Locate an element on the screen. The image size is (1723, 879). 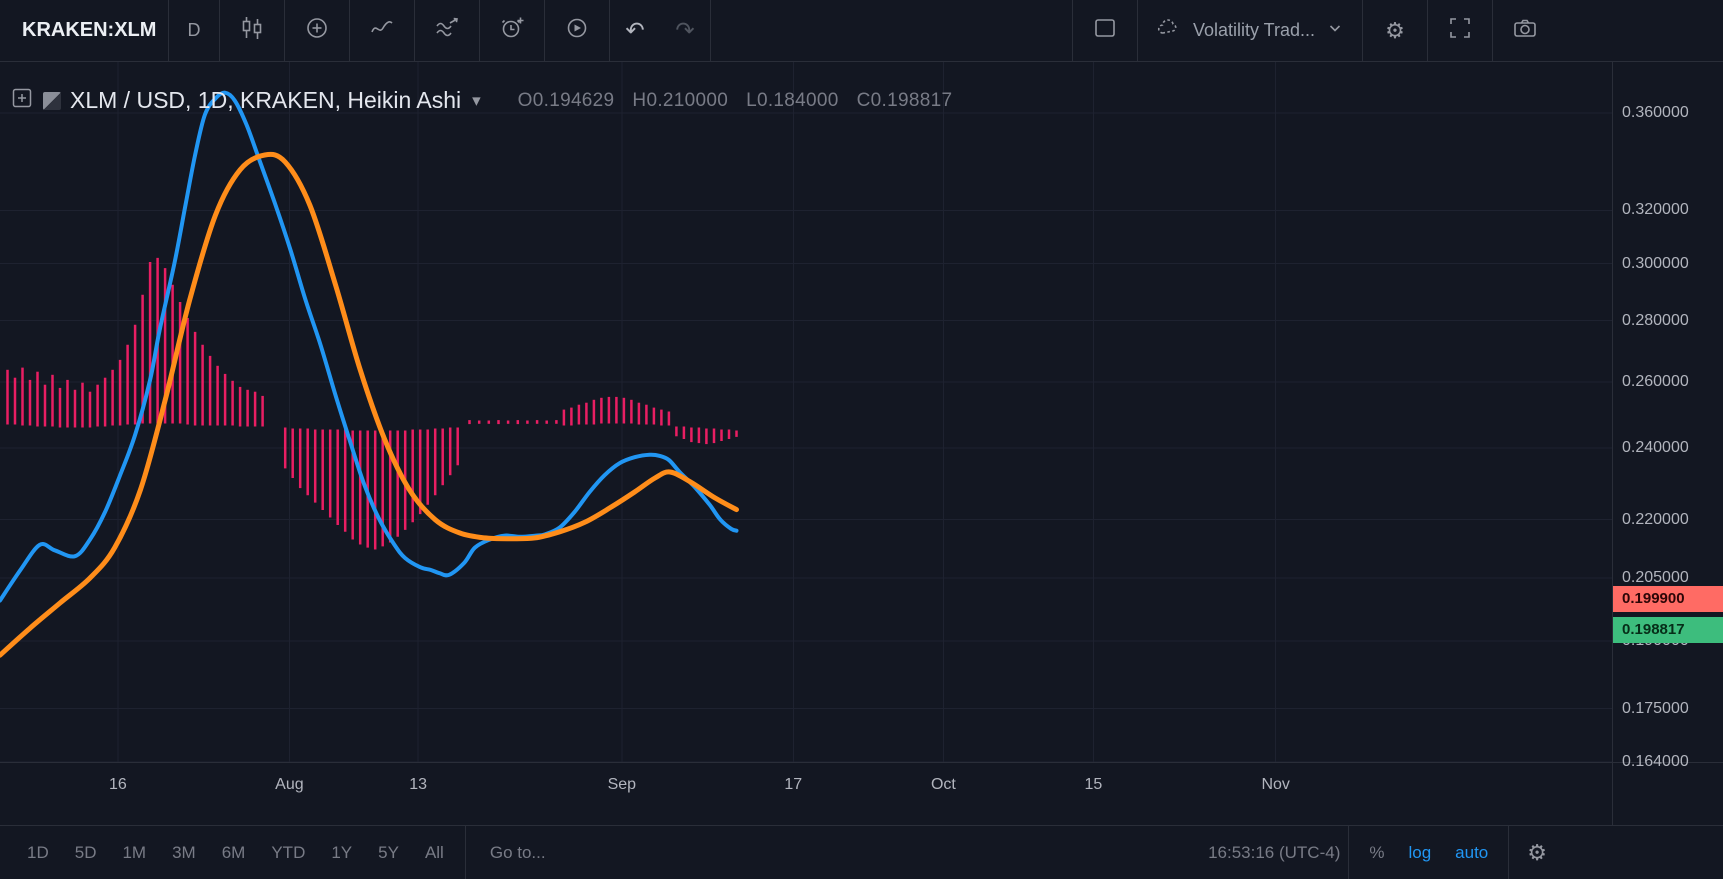
legend-dropdown-caret: ▾ is located at coordinates (476, 100).